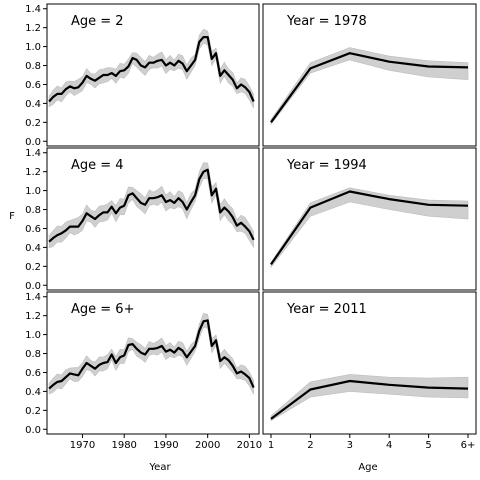 The height and width of the screenshot is (480, 480). I want to click on x-tick-label-age: 3, so click(350, 445).